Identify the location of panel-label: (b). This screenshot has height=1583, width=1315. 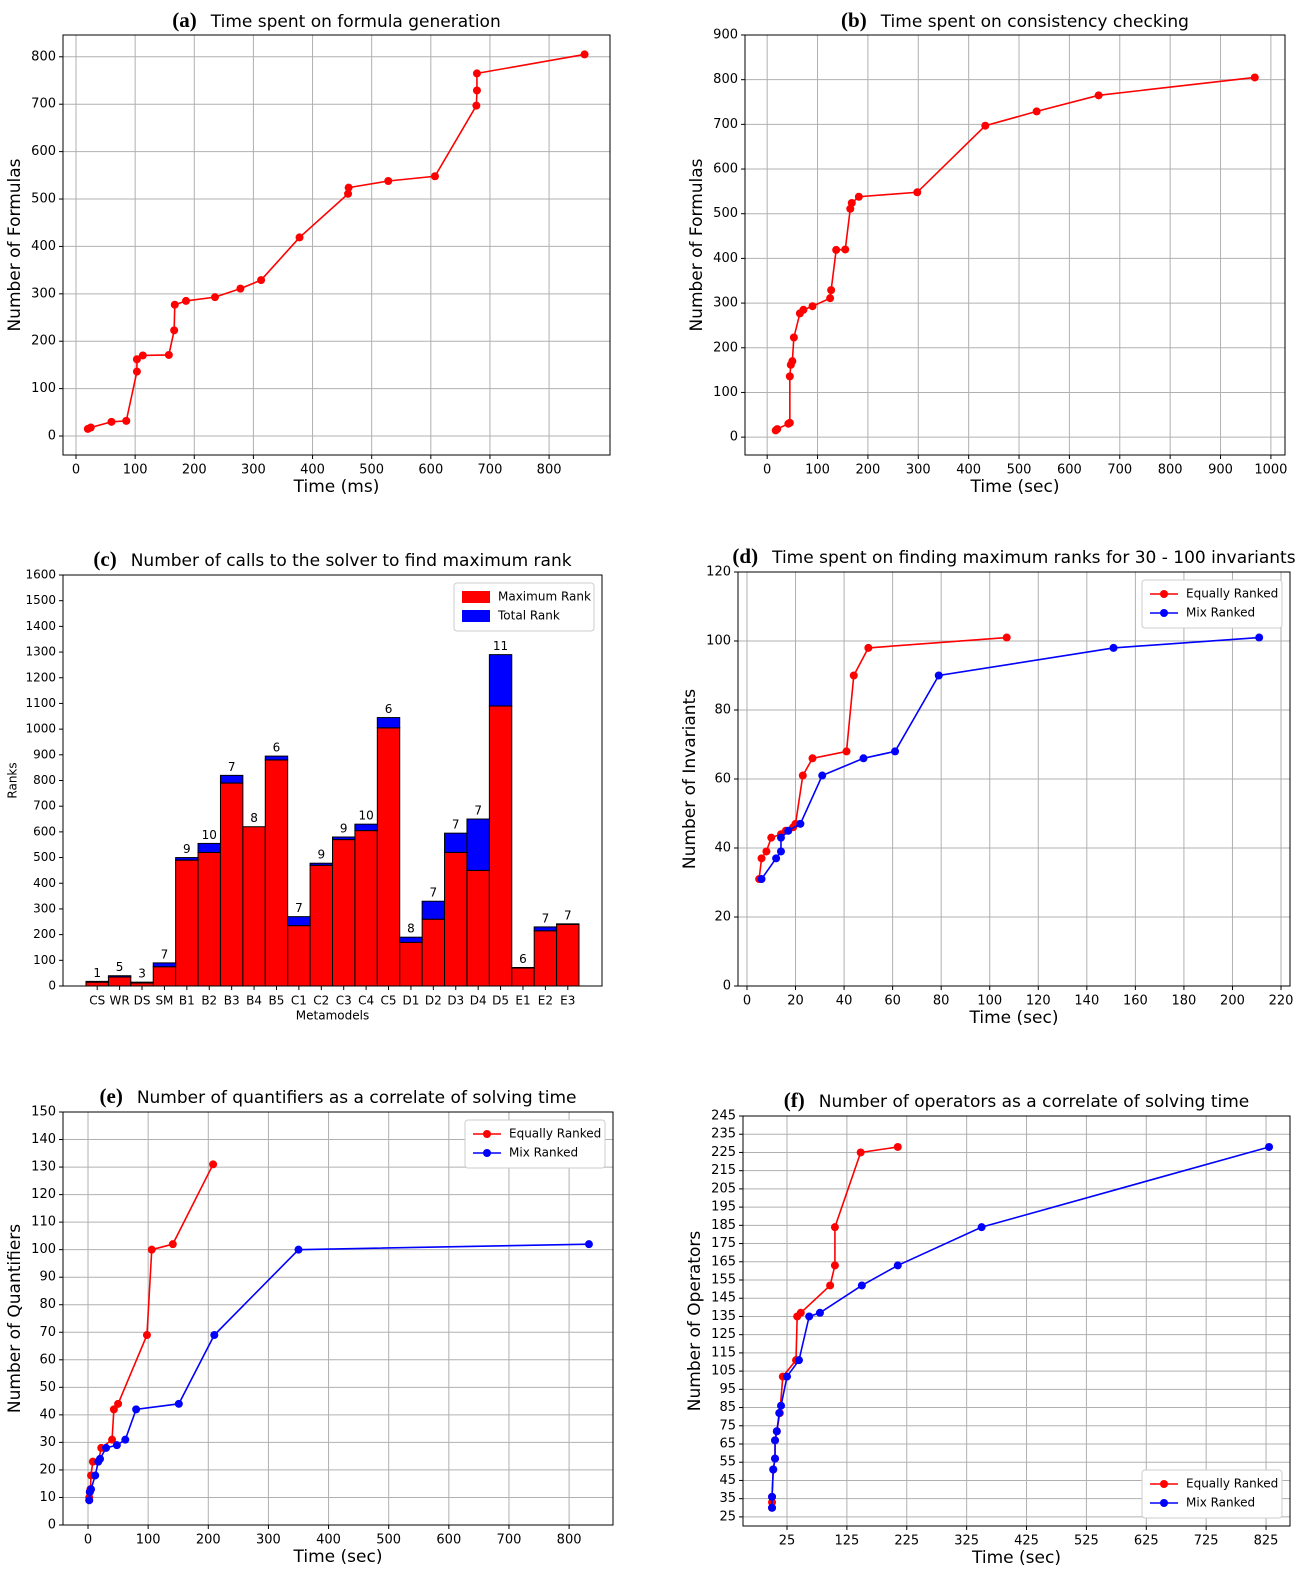
(854, 20).